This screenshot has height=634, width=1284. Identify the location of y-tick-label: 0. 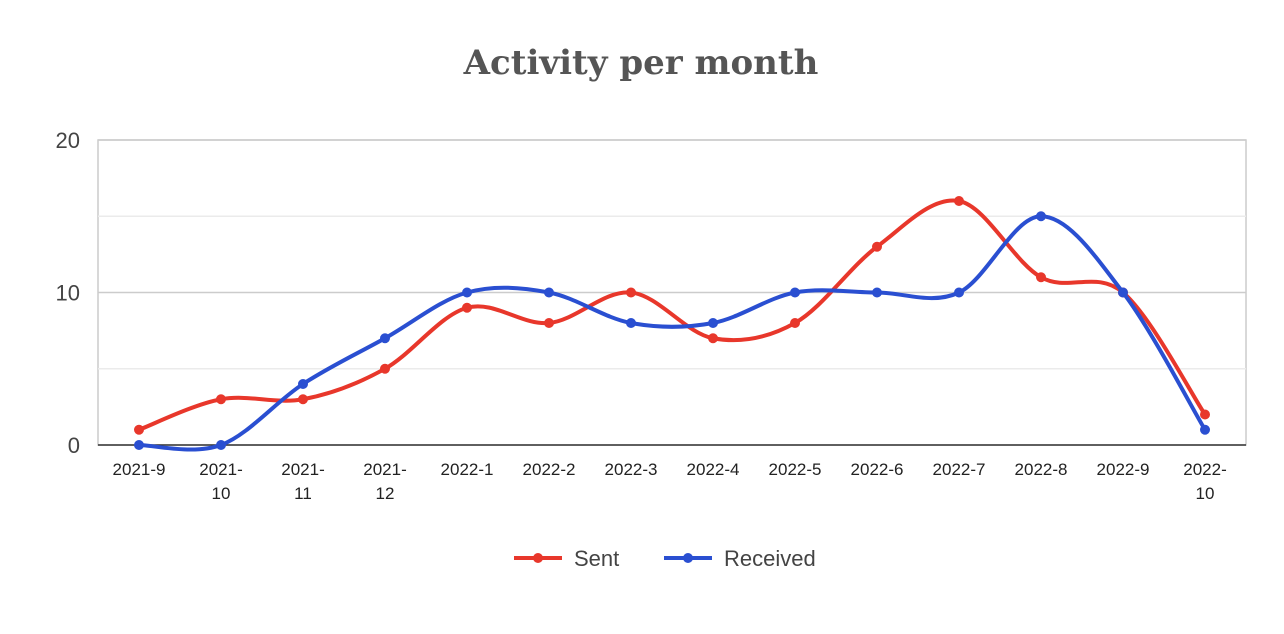
(74, 445).